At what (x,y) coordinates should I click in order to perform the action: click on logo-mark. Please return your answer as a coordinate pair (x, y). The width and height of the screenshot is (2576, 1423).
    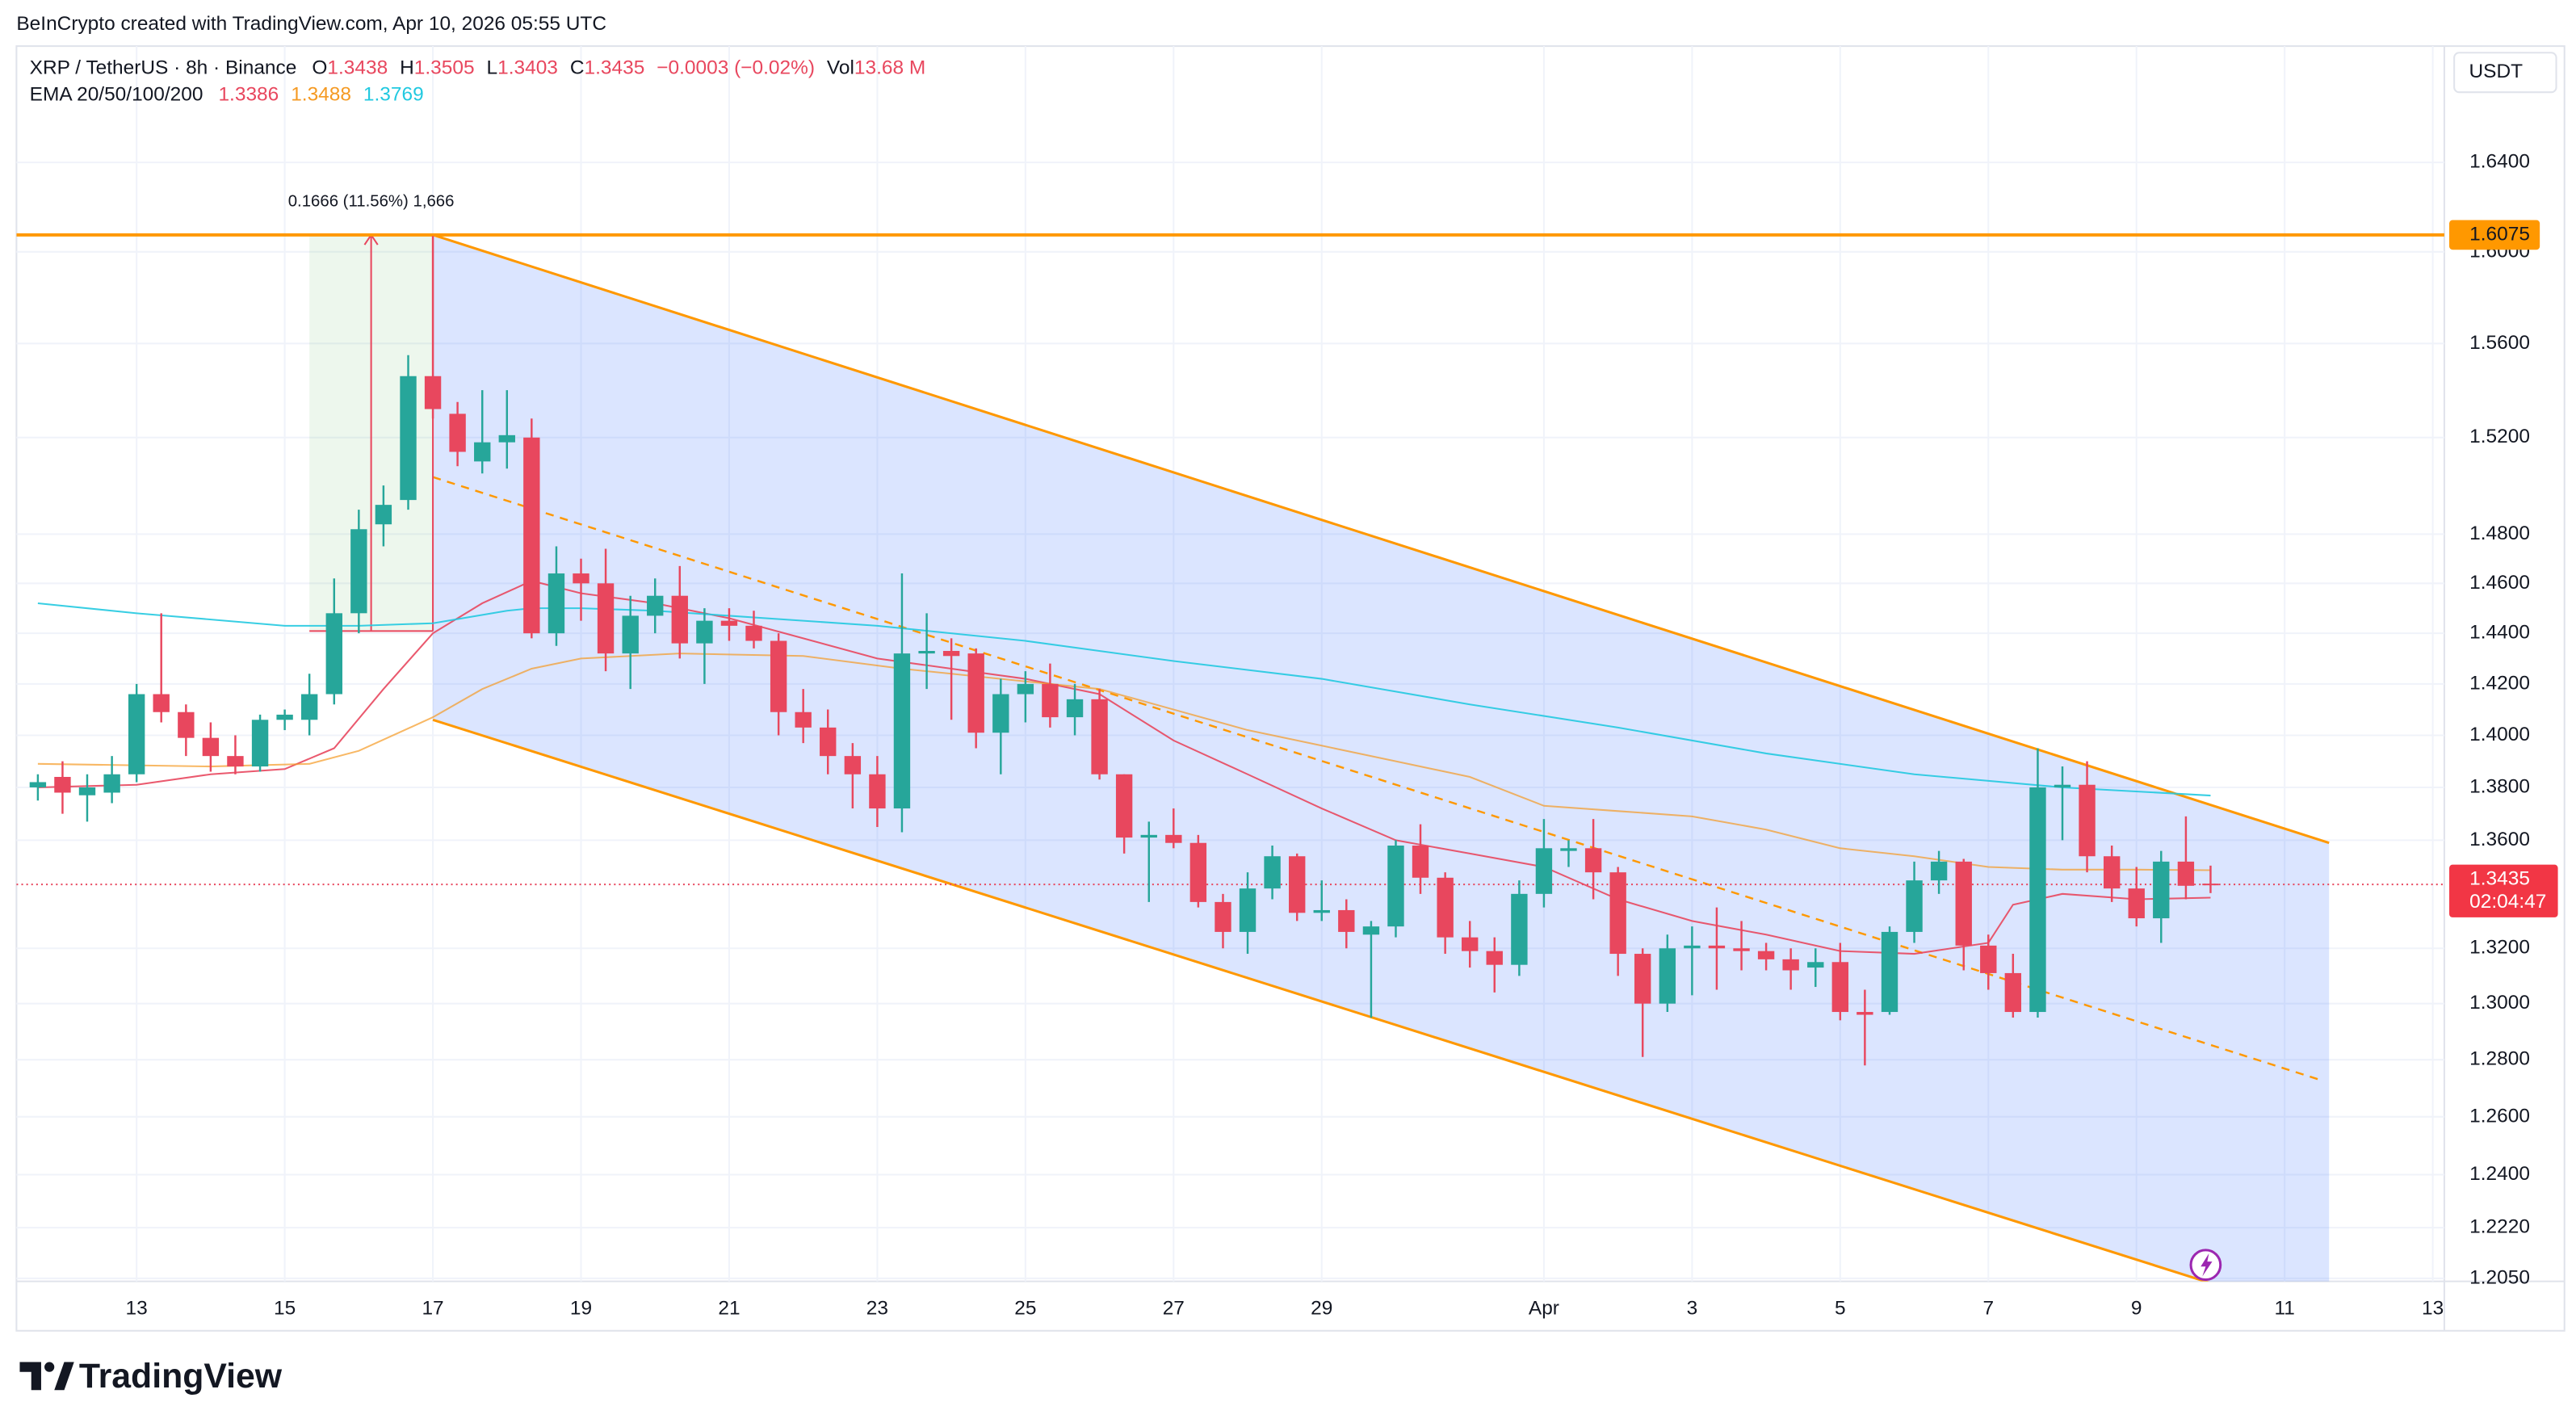
    Looking at the image, I should click on (64, 1376).